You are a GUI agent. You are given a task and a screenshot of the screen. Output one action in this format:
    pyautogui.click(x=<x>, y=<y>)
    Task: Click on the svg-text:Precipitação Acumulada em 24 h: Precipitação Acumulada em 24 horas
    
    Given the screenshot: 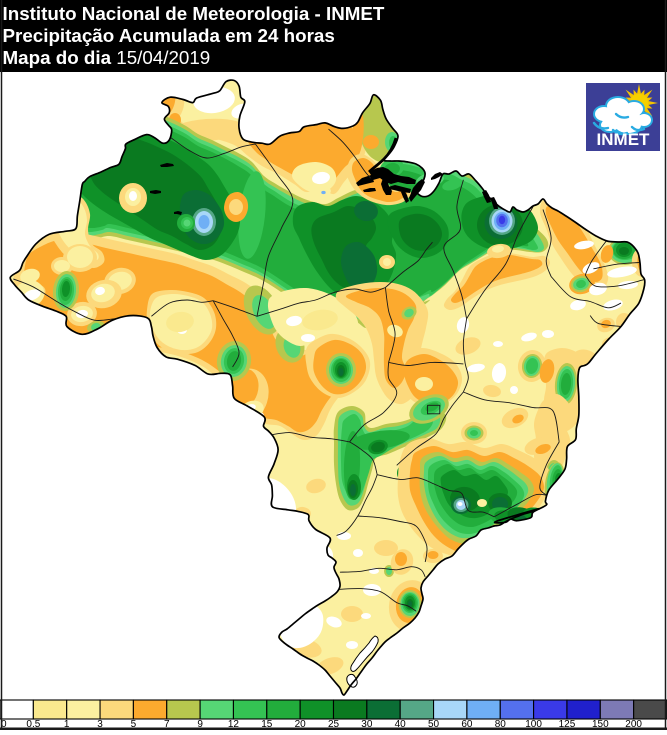 What is the action you would take?
    pyautogui.click(x=169, y=35)
    